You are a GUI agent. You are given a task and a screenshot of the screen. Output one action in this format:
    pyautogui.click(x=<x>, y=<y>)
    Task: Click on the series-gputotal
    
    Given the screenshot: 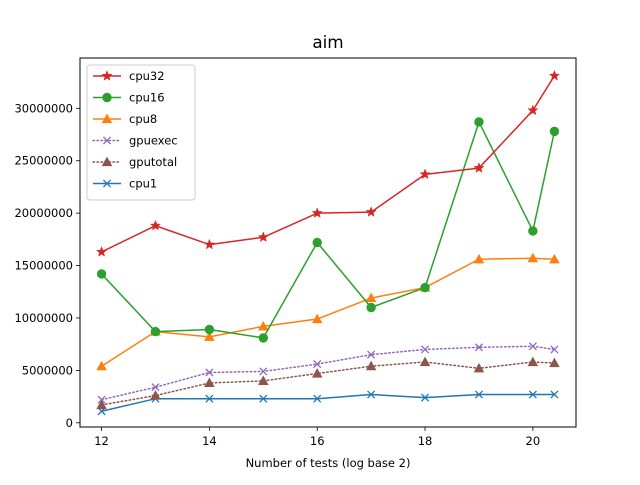 What is the action you would take?
    pyautogui.click(x=328, y=383)
    